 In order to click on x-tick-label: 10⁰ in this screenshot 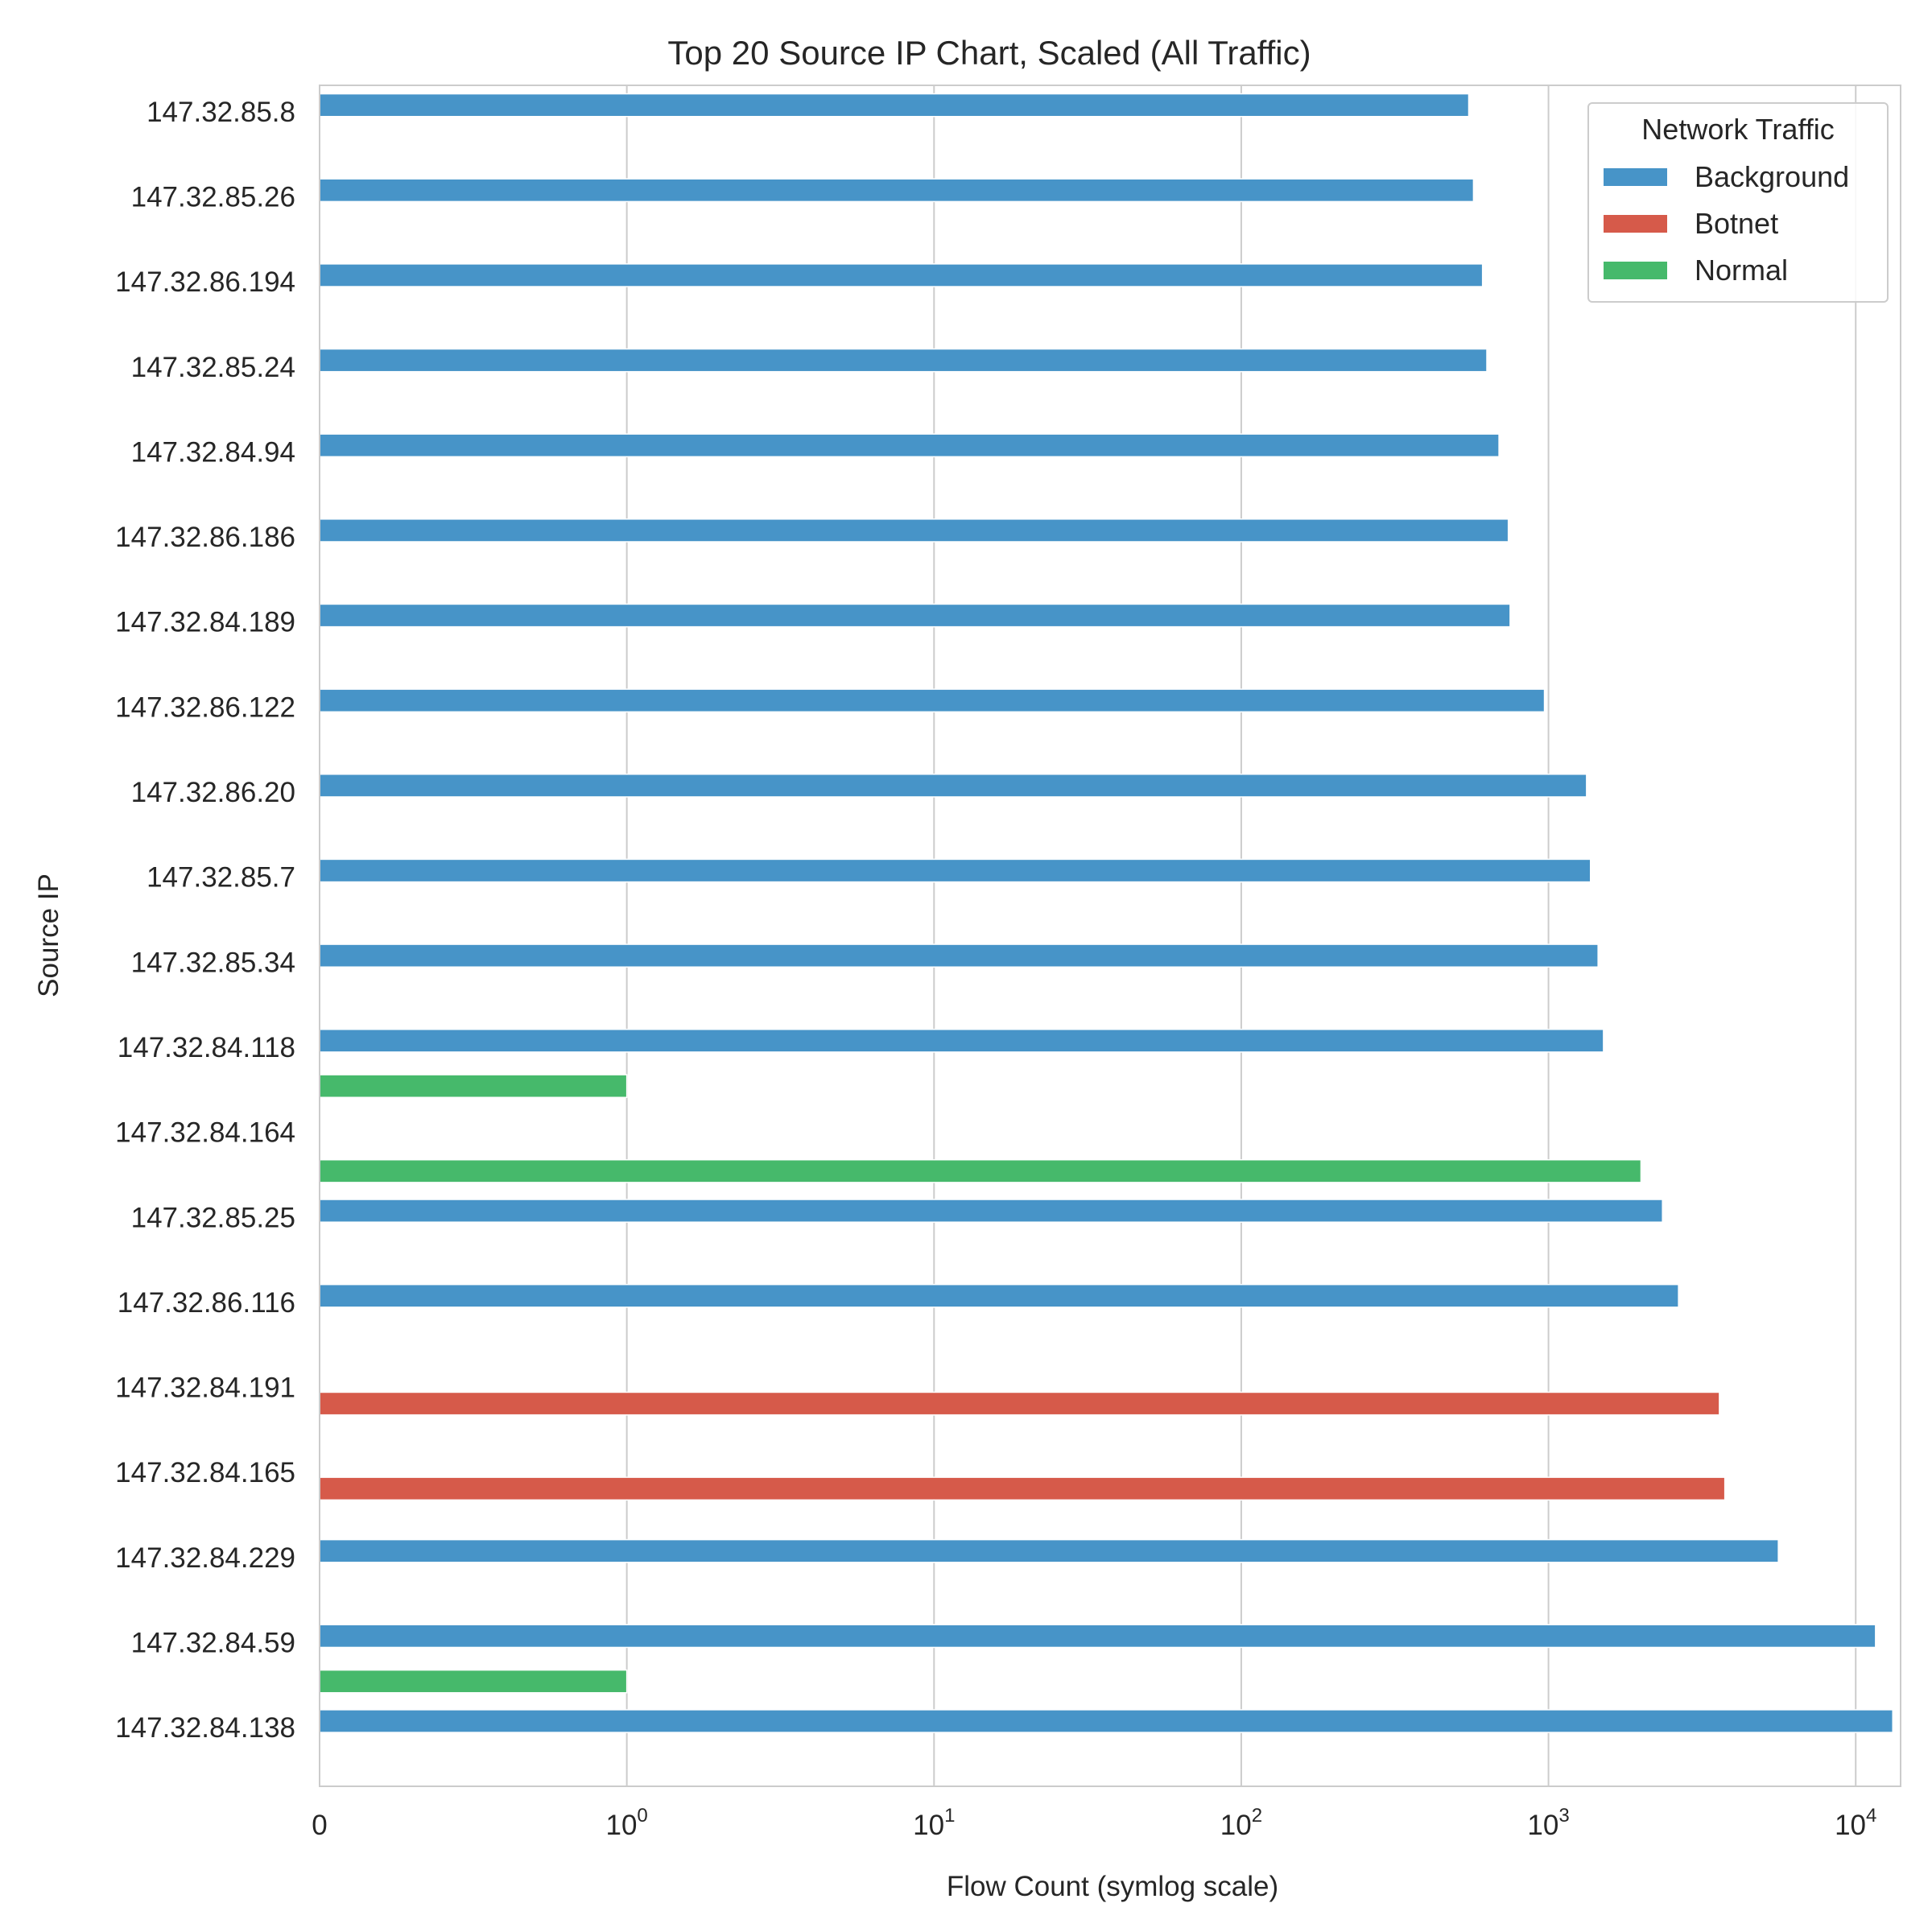, I will do `click(626, 1823)`.